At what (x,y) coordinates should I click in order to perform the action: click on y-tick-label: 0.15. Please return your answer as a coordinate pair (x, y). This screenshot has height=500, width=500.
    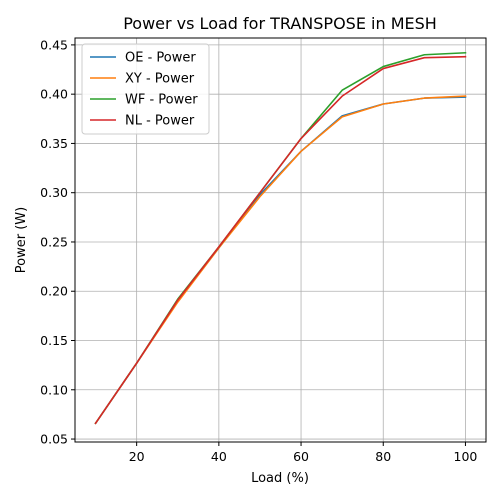
    Looking at the image, I should click on (54, 340).